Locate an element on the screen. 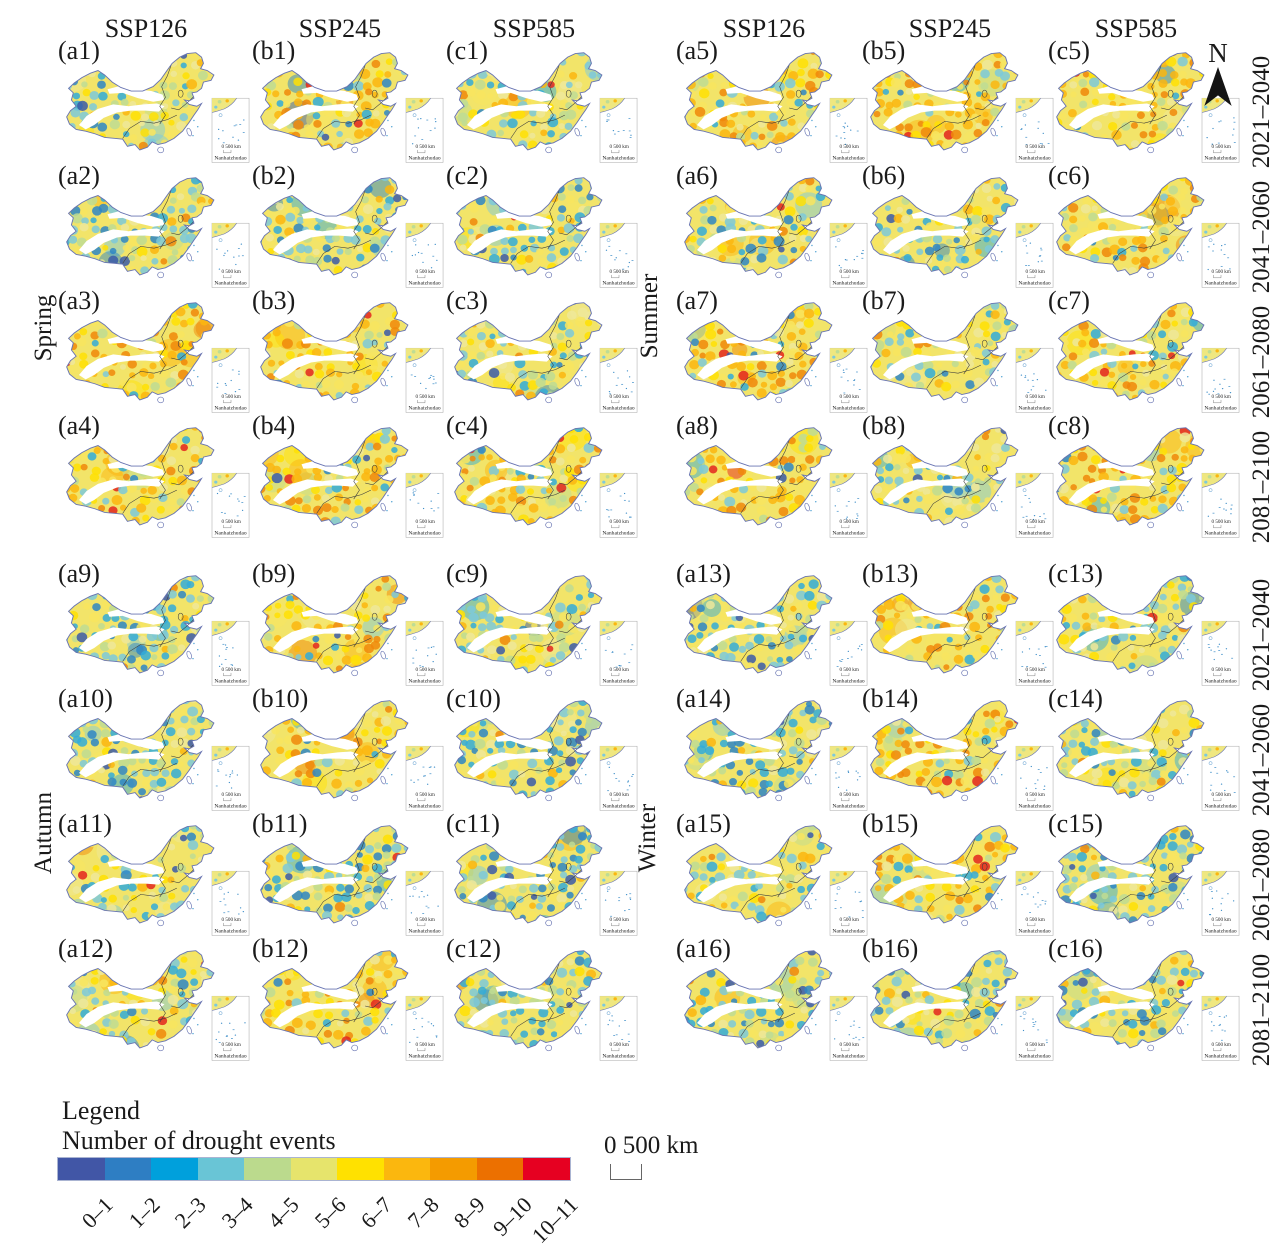 The width and height of the screenshot is (1280, 1252). map-panel-c5: (c5) 0 500 km Nanhaizhudao is located at coordinates (1144, 104).